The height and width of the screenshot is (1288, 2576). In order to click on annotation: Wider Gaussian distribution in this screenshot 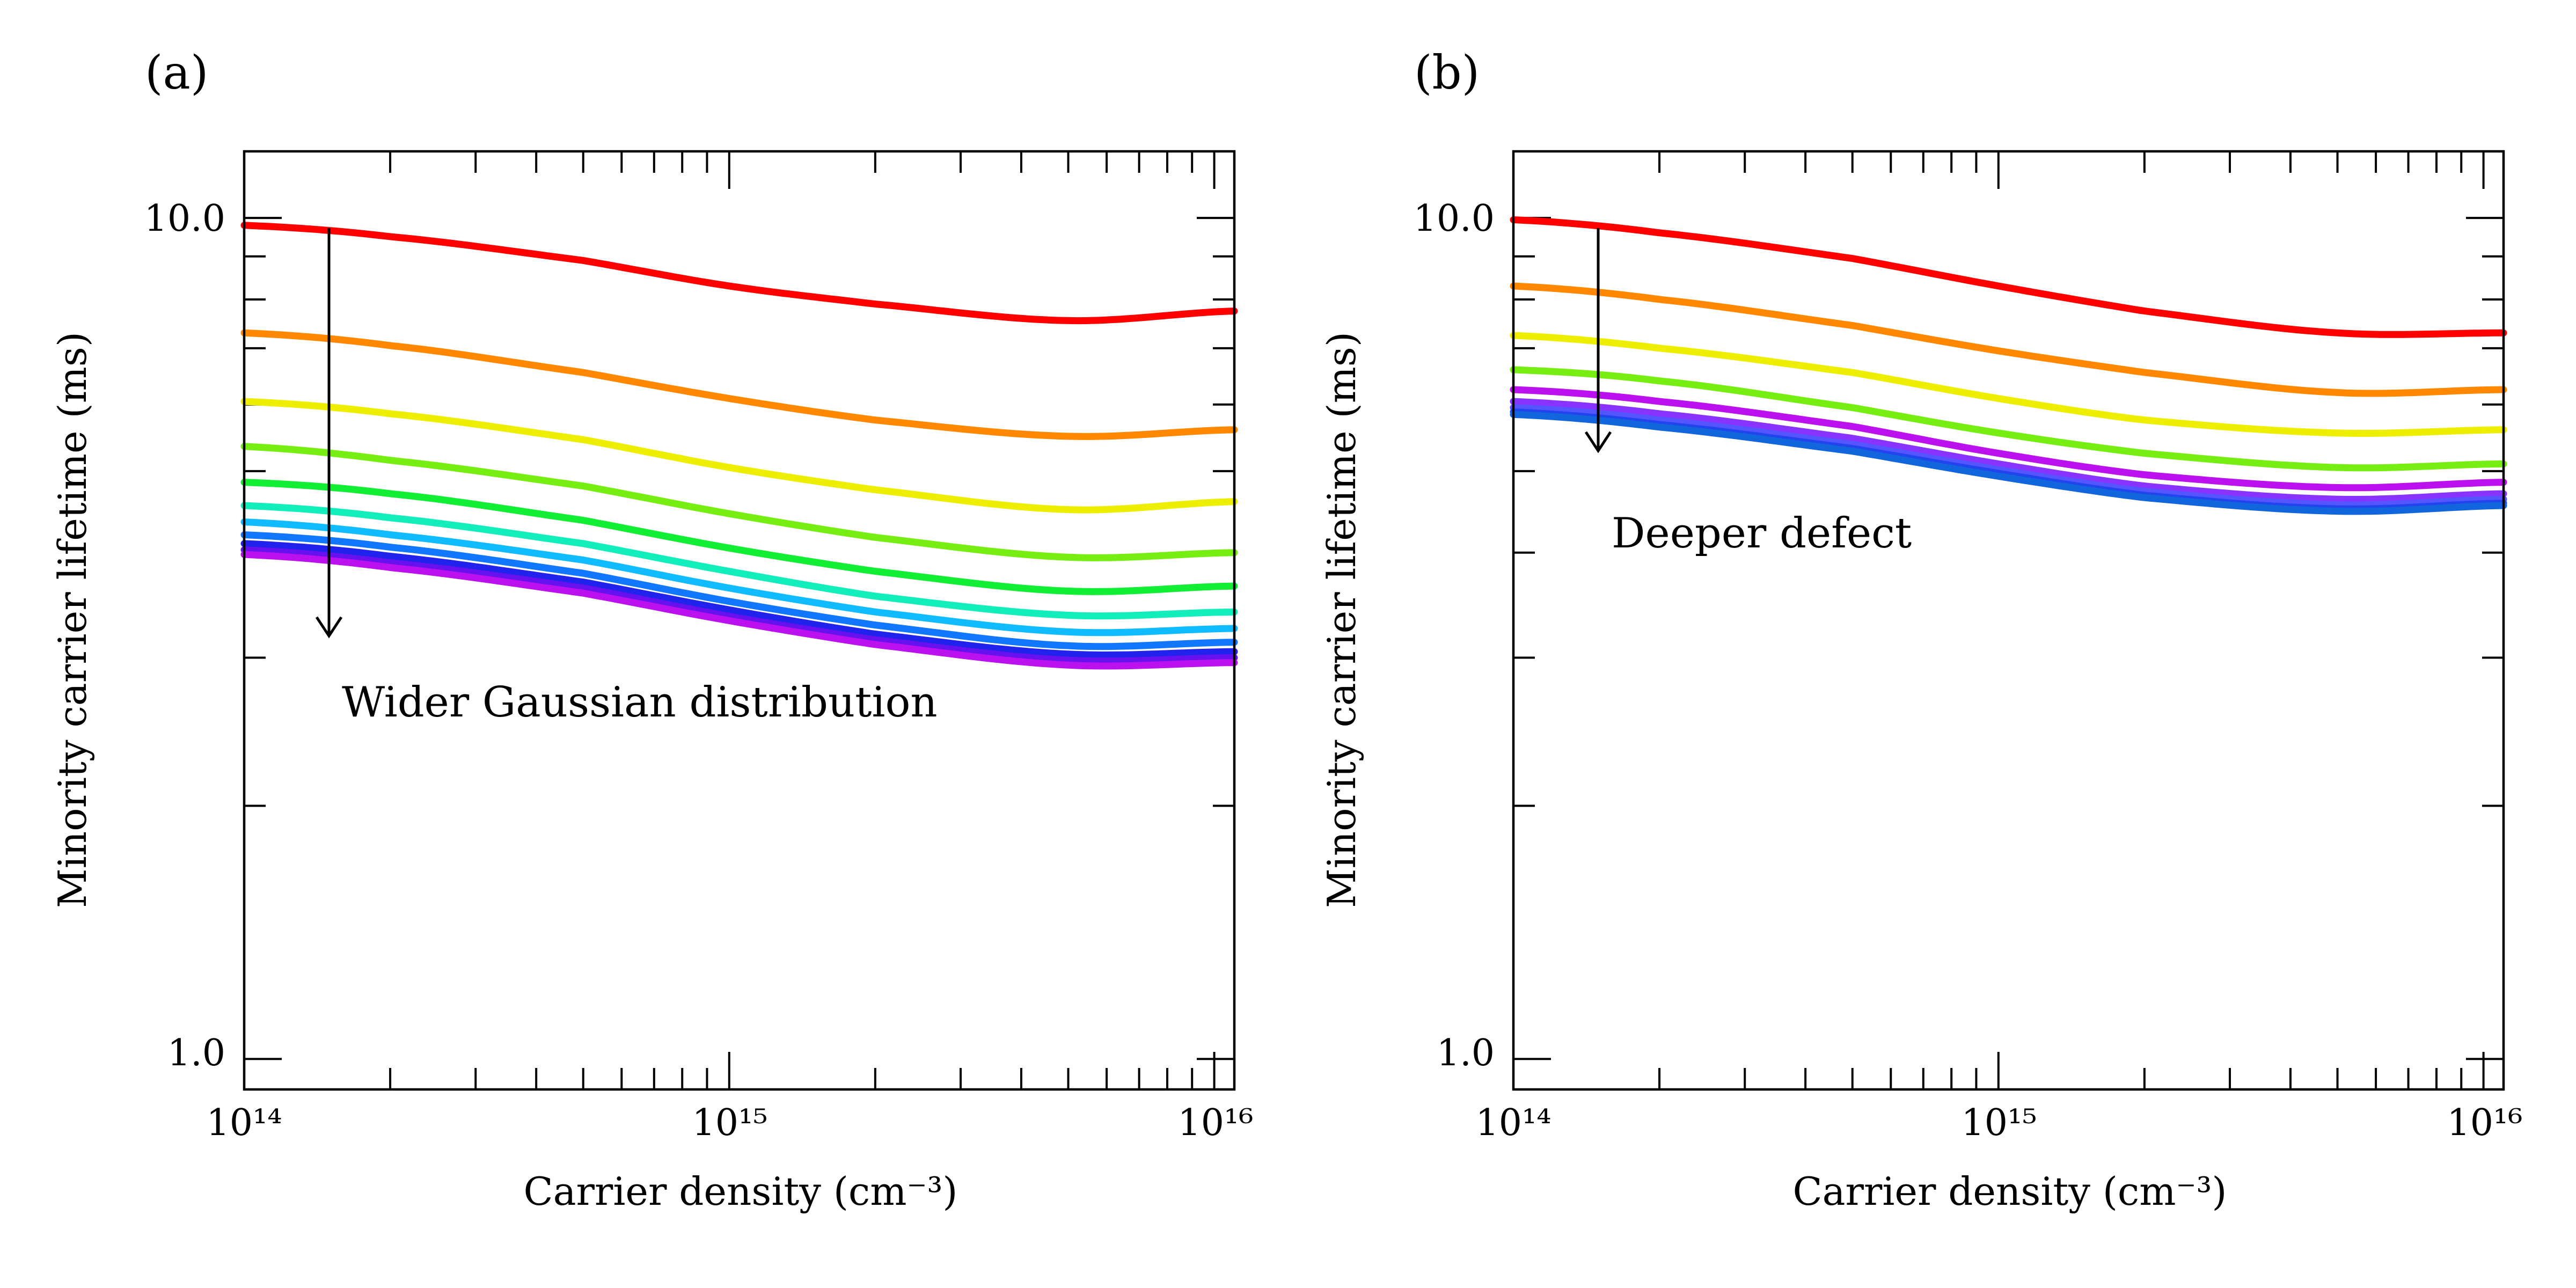, I will do `click(640, 702)`.